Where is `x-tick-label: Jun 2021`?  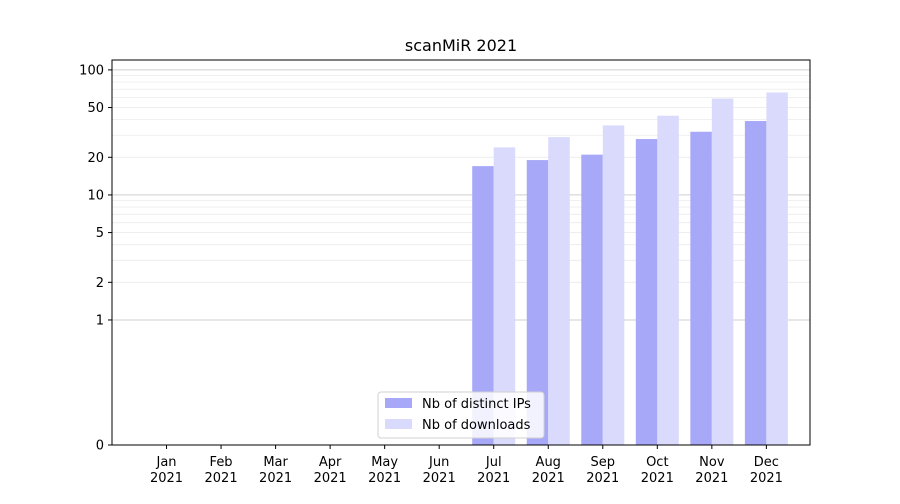
x-tick-label: Jun 2021 is located at coordinates (439, 470).